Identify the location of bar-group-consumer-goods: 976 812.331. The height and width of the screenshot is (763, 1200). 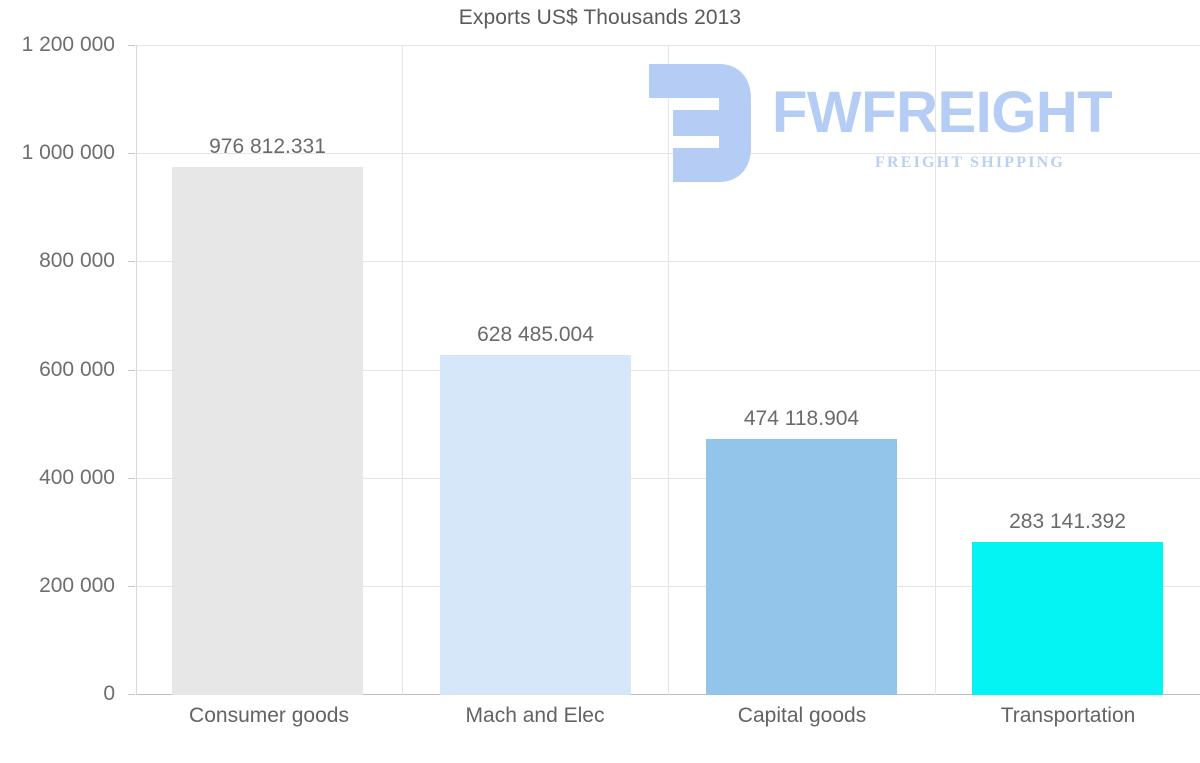
(267, 370).